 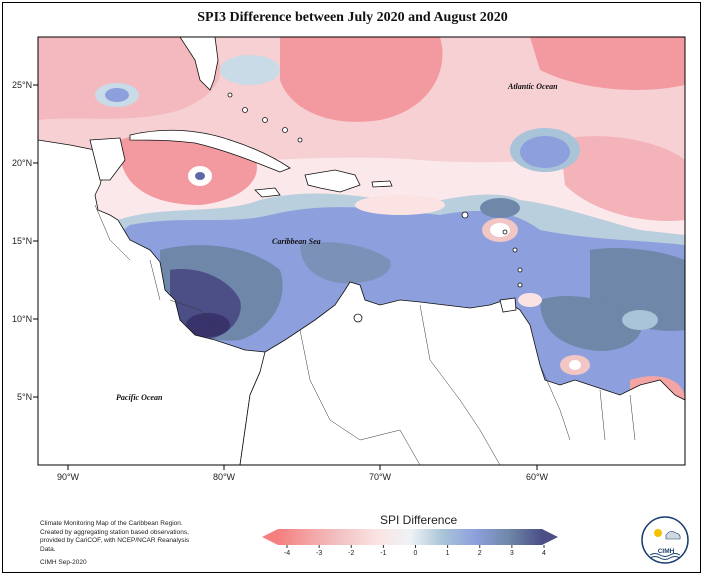 I want to click on sun-icon, so click(x=658, y=533).